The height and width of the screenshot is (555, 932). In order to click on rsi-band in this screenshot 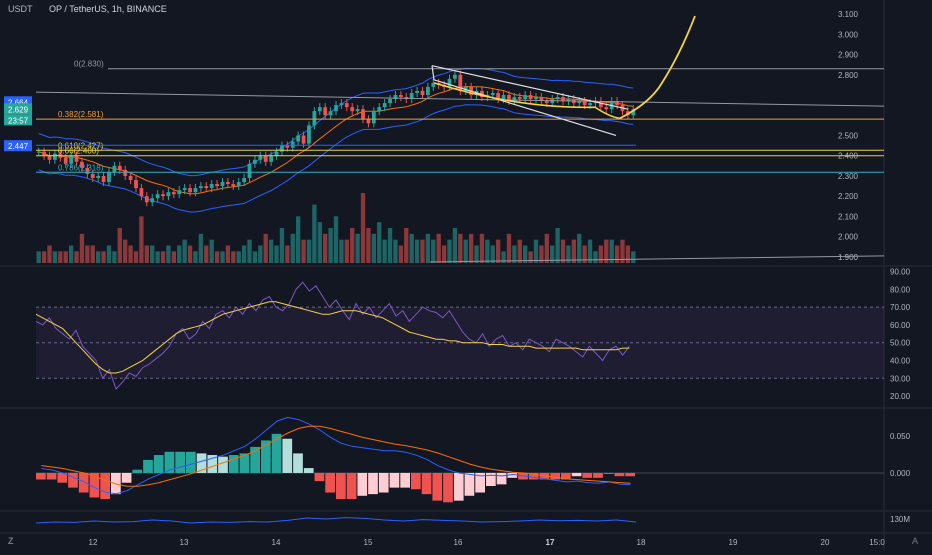, I will do `click(460, 343)`.